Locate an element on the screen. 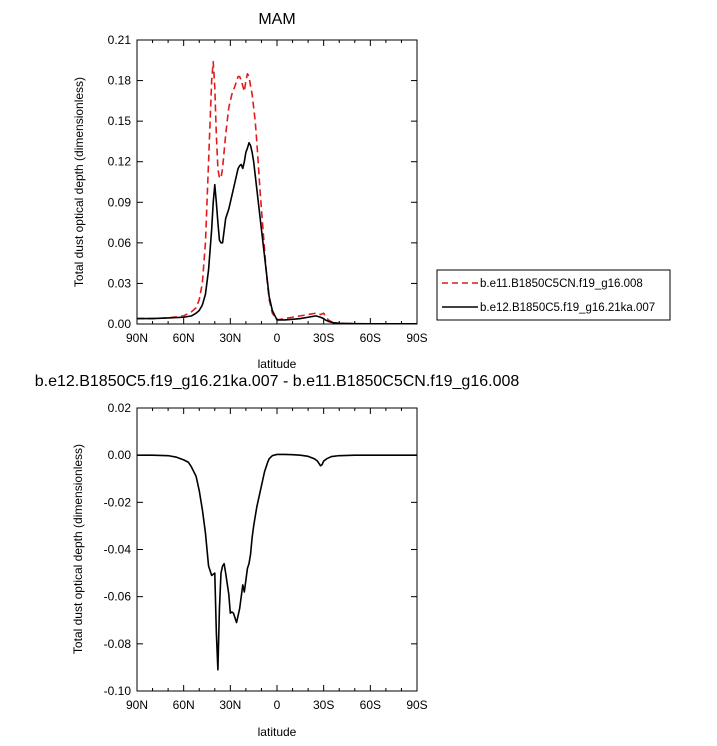 The width and height of the screenshot is (717, 746). top-y-tick-label: 0.21 is located at coordinates (120, 40).